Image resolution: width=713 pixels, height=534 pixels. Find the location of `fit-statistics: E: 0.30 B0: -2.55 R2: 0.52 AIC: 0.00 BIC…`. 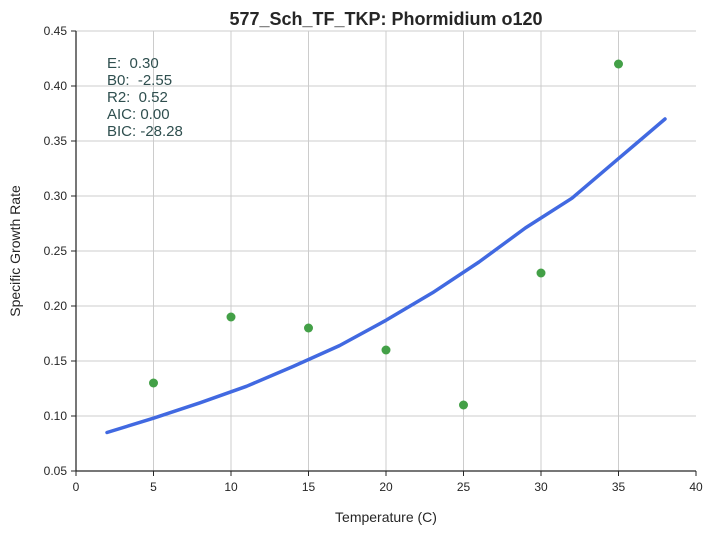

fit-statistics: E: 0.30 B0: -2.55 R2: 0.52 AIC: 0.00 BIC… is located at coordinates (145, 97).